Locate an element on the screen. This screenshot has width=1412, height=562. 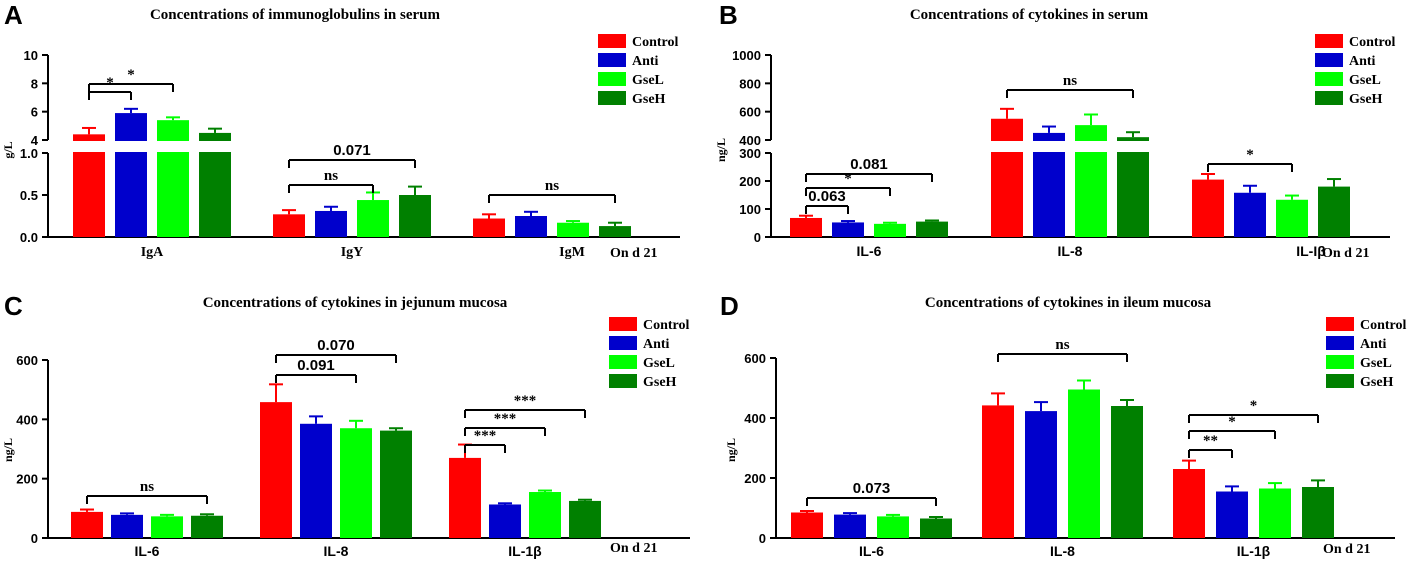
panel-label: B is located at coordinates (728, 15).